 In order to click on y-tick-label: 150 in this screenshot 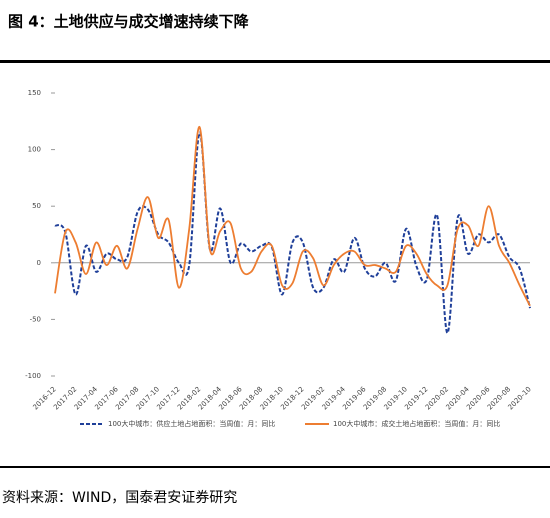, I will do `click(34, 93)`.